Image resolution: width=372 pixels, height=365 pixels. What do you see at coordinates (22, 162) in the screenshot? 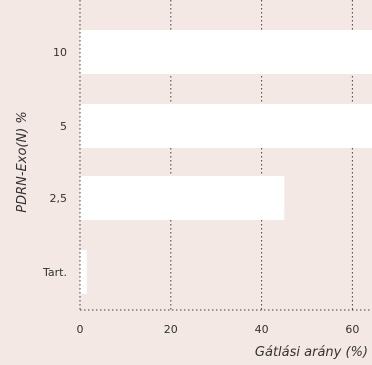
I see `y-axis-title: PDRN-Exo(N) %` at bounding box center [22, 162].